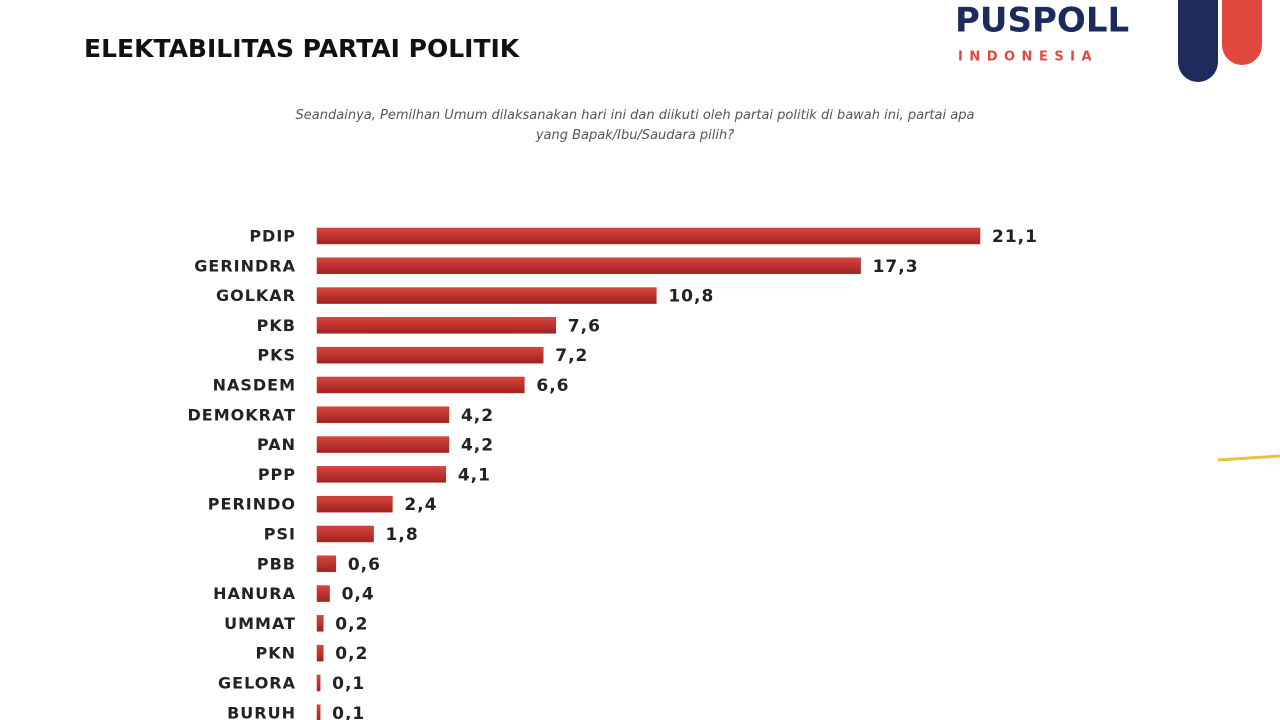 The height and width of the screenshot is (720, 1280). I want to click on value-label: 6,6, so click(552, 386).